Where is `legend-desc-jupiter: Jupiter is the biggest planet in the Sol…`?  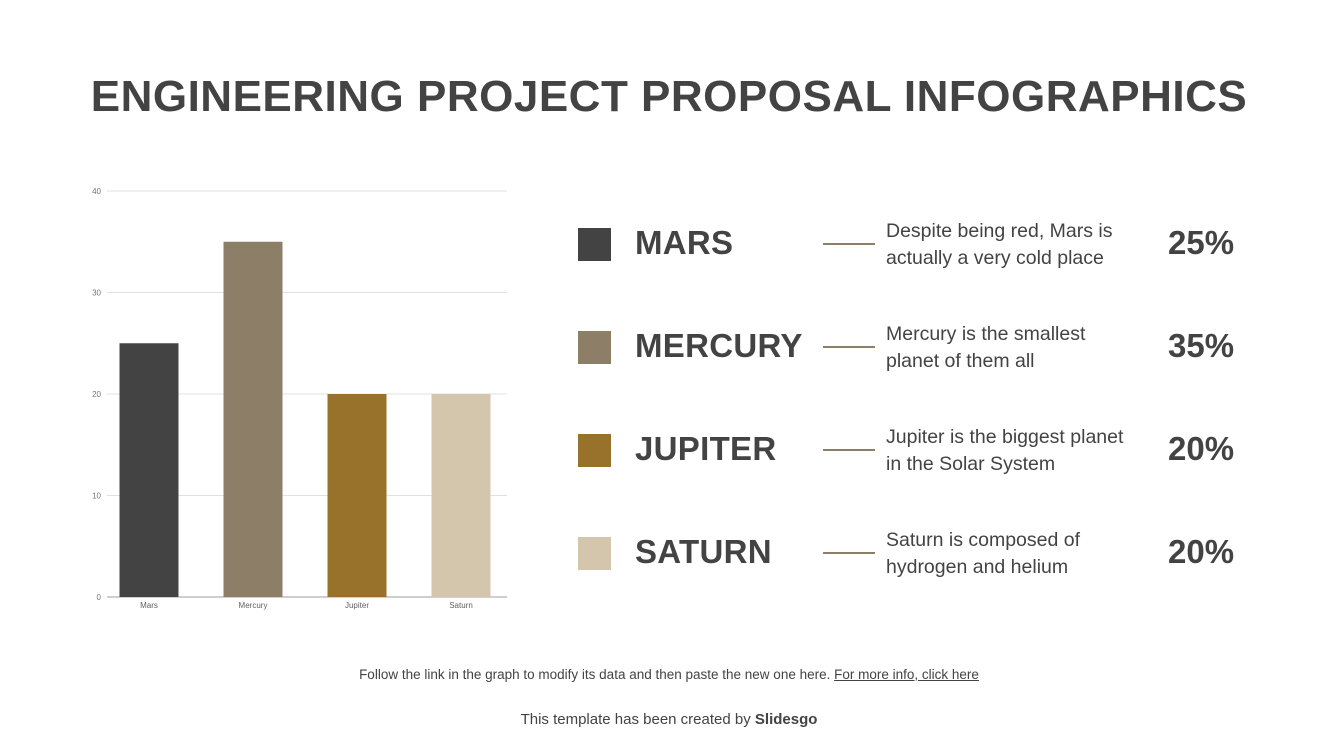 legend-desc-jupiter: Jupiter is the biggest planet in the Sol… is located at coordinates (1021, 451).